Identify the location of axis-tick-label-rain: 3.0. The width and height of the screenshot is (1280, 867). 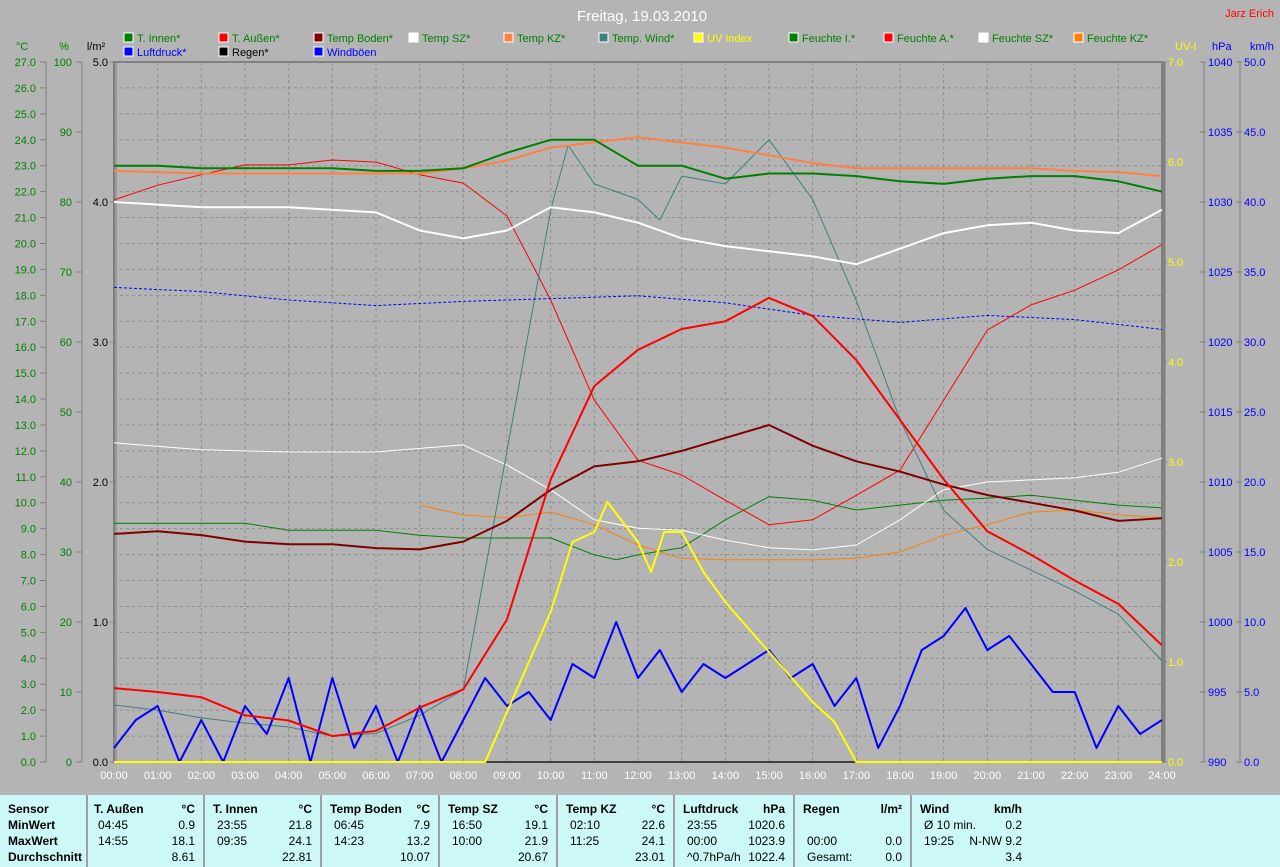
(100, 343).